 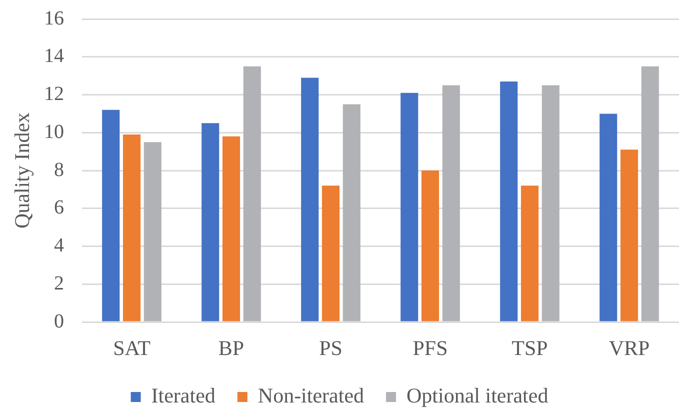 I want to click on x-tick-label: PFS, so click(x=430, y=348).